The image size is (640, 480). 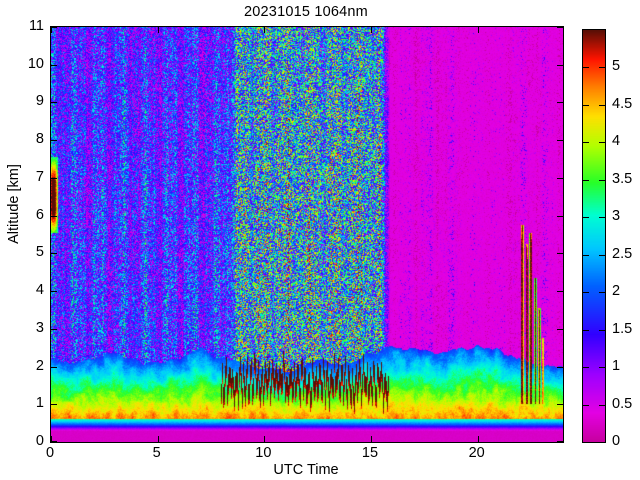 What do you see at coordinates (39, 101) in the screenshot?
I see `y-tick-label: 9` at bounding box center [39, 101].